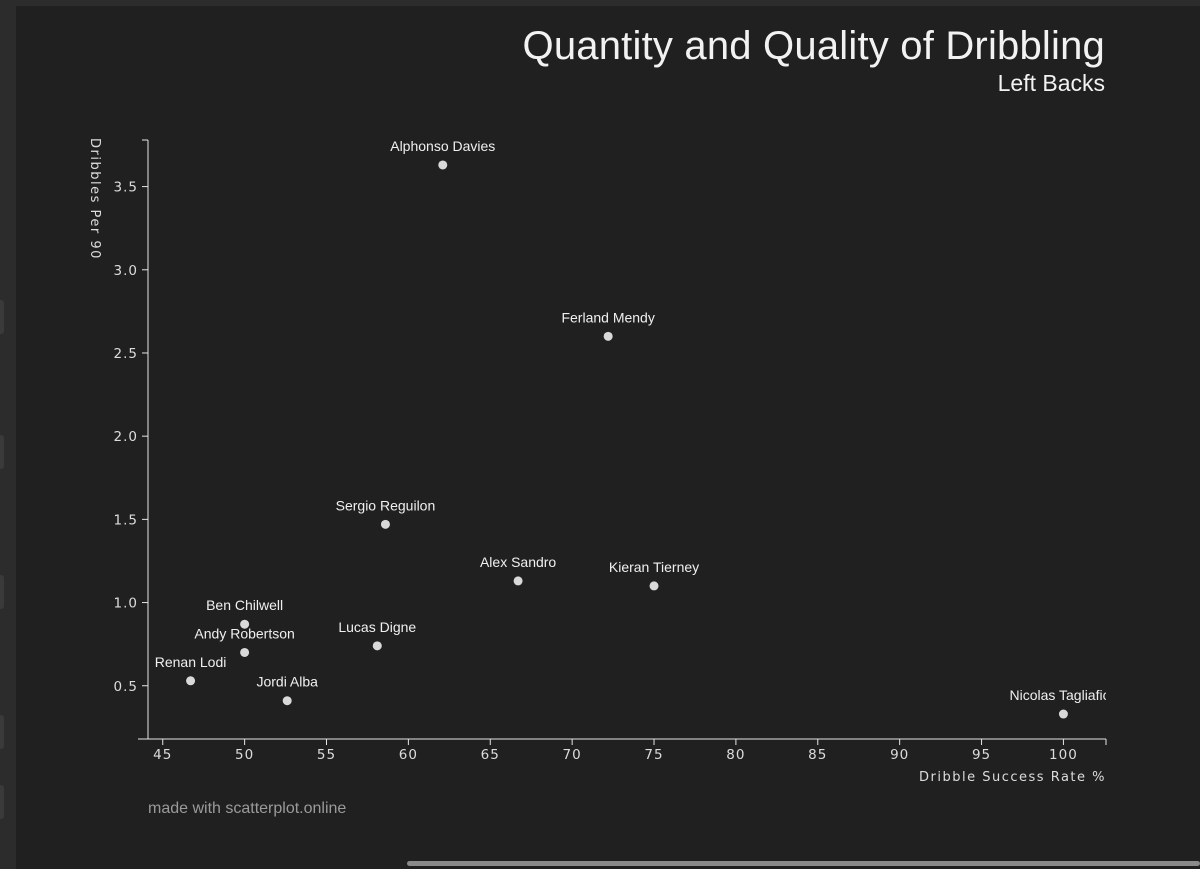 This screenshot has width=1200, height=869. Describe the element at coordinates (442, 146) in the screenshot. I see `data-point-label: Alphonso Davies` at that location.